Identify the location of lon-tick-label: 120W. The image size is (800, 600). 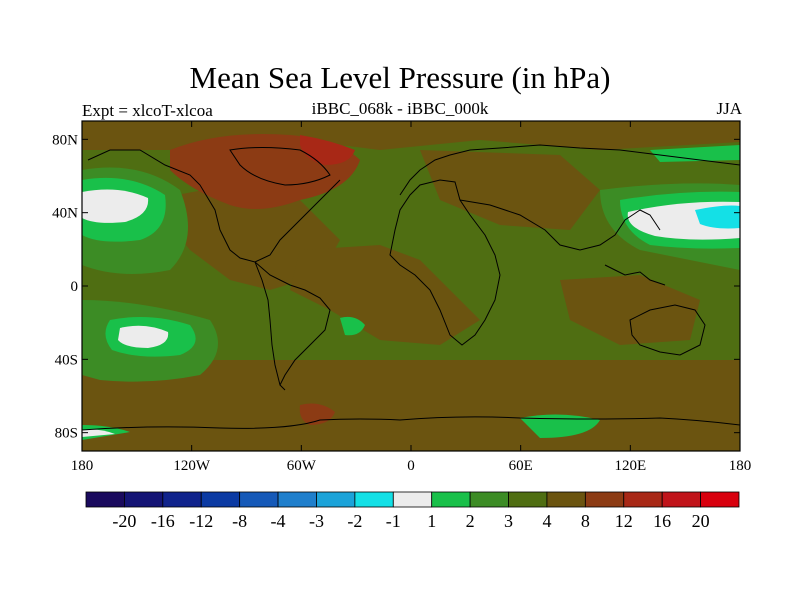
(192, 466).